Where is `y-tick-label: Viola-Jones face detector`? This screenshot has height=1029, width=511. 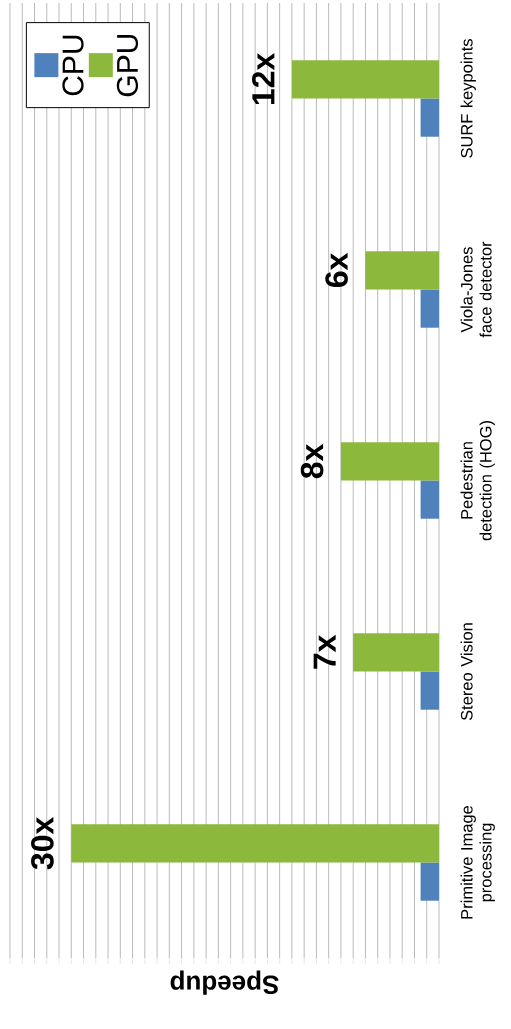 y-tick-label: Viola-Jones face detector is located at coordinates (476, 289).